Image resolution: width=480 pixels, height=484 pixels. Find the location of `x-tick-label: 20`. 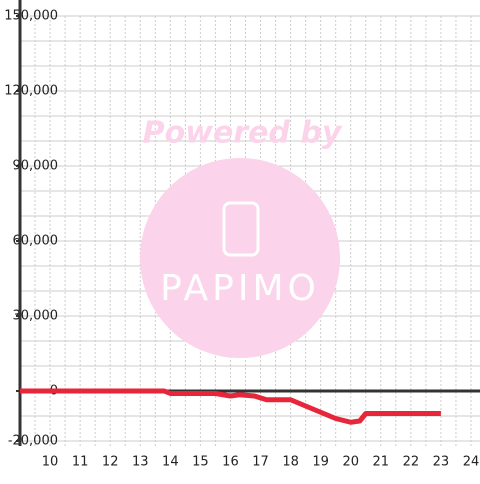

x-tick-label: 20 is located at coordinates (350, 462).